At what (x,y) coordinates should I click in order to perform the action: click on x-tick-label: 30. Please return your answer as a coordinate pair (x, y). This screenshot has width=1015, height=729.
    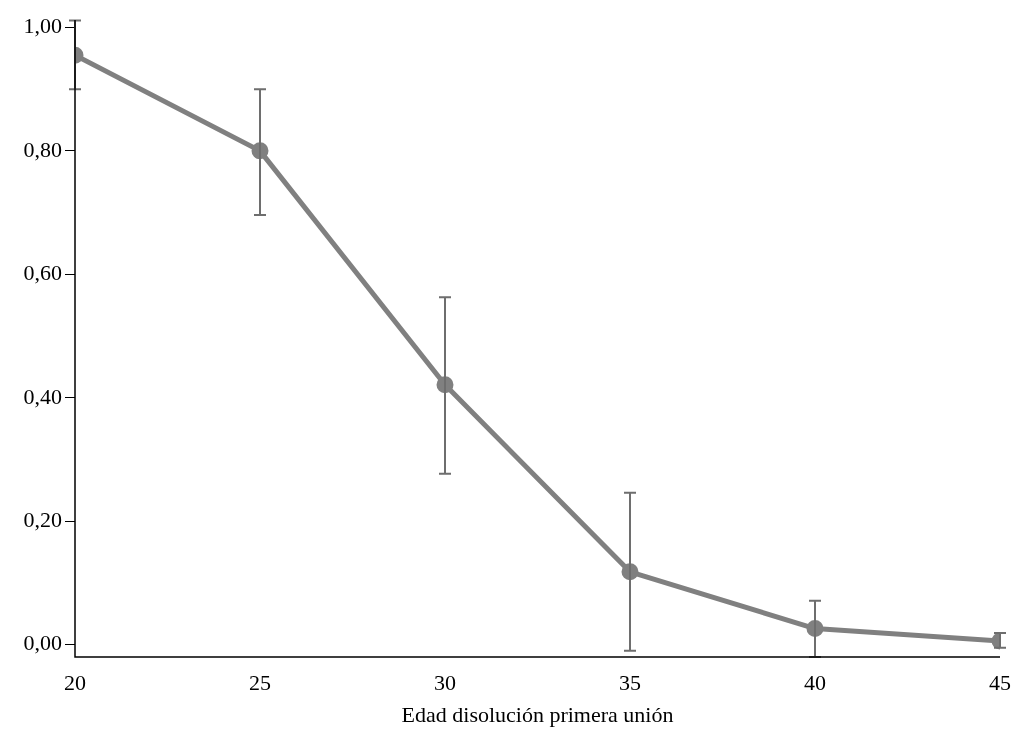
    Looking at the image, I should click on (445, 682).